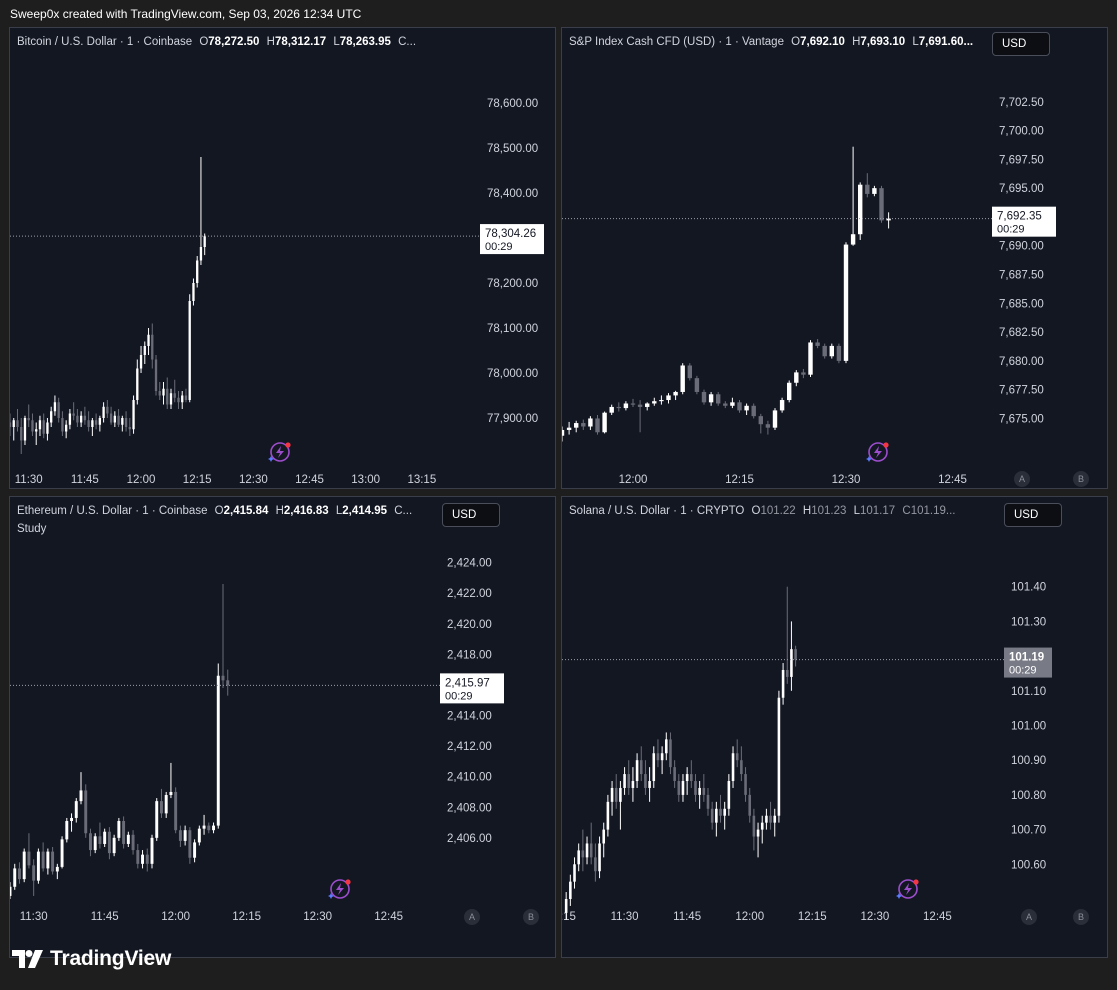 Image resolution: width=1117 pixels, height=990 pixels. I want to click on y-tick-label: 7,690.00, so click(1021, 247).